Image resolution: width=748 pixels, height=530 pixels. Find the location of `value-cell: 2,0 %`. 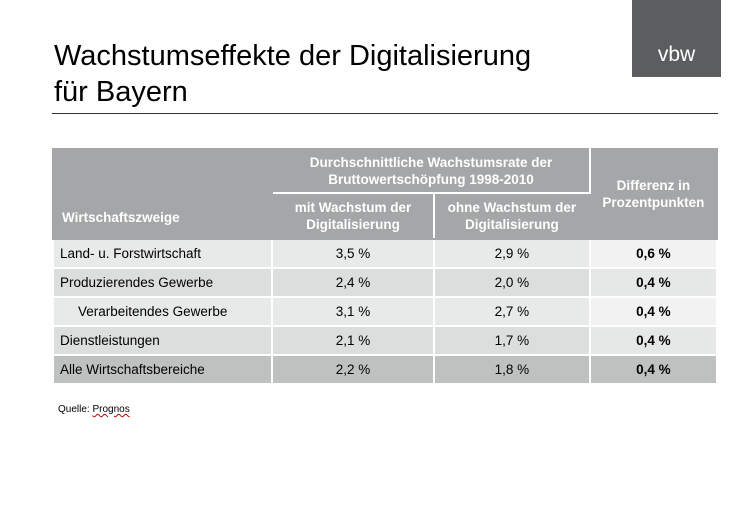

value-cell: 2,0 % is located at coordinates (511, 282).